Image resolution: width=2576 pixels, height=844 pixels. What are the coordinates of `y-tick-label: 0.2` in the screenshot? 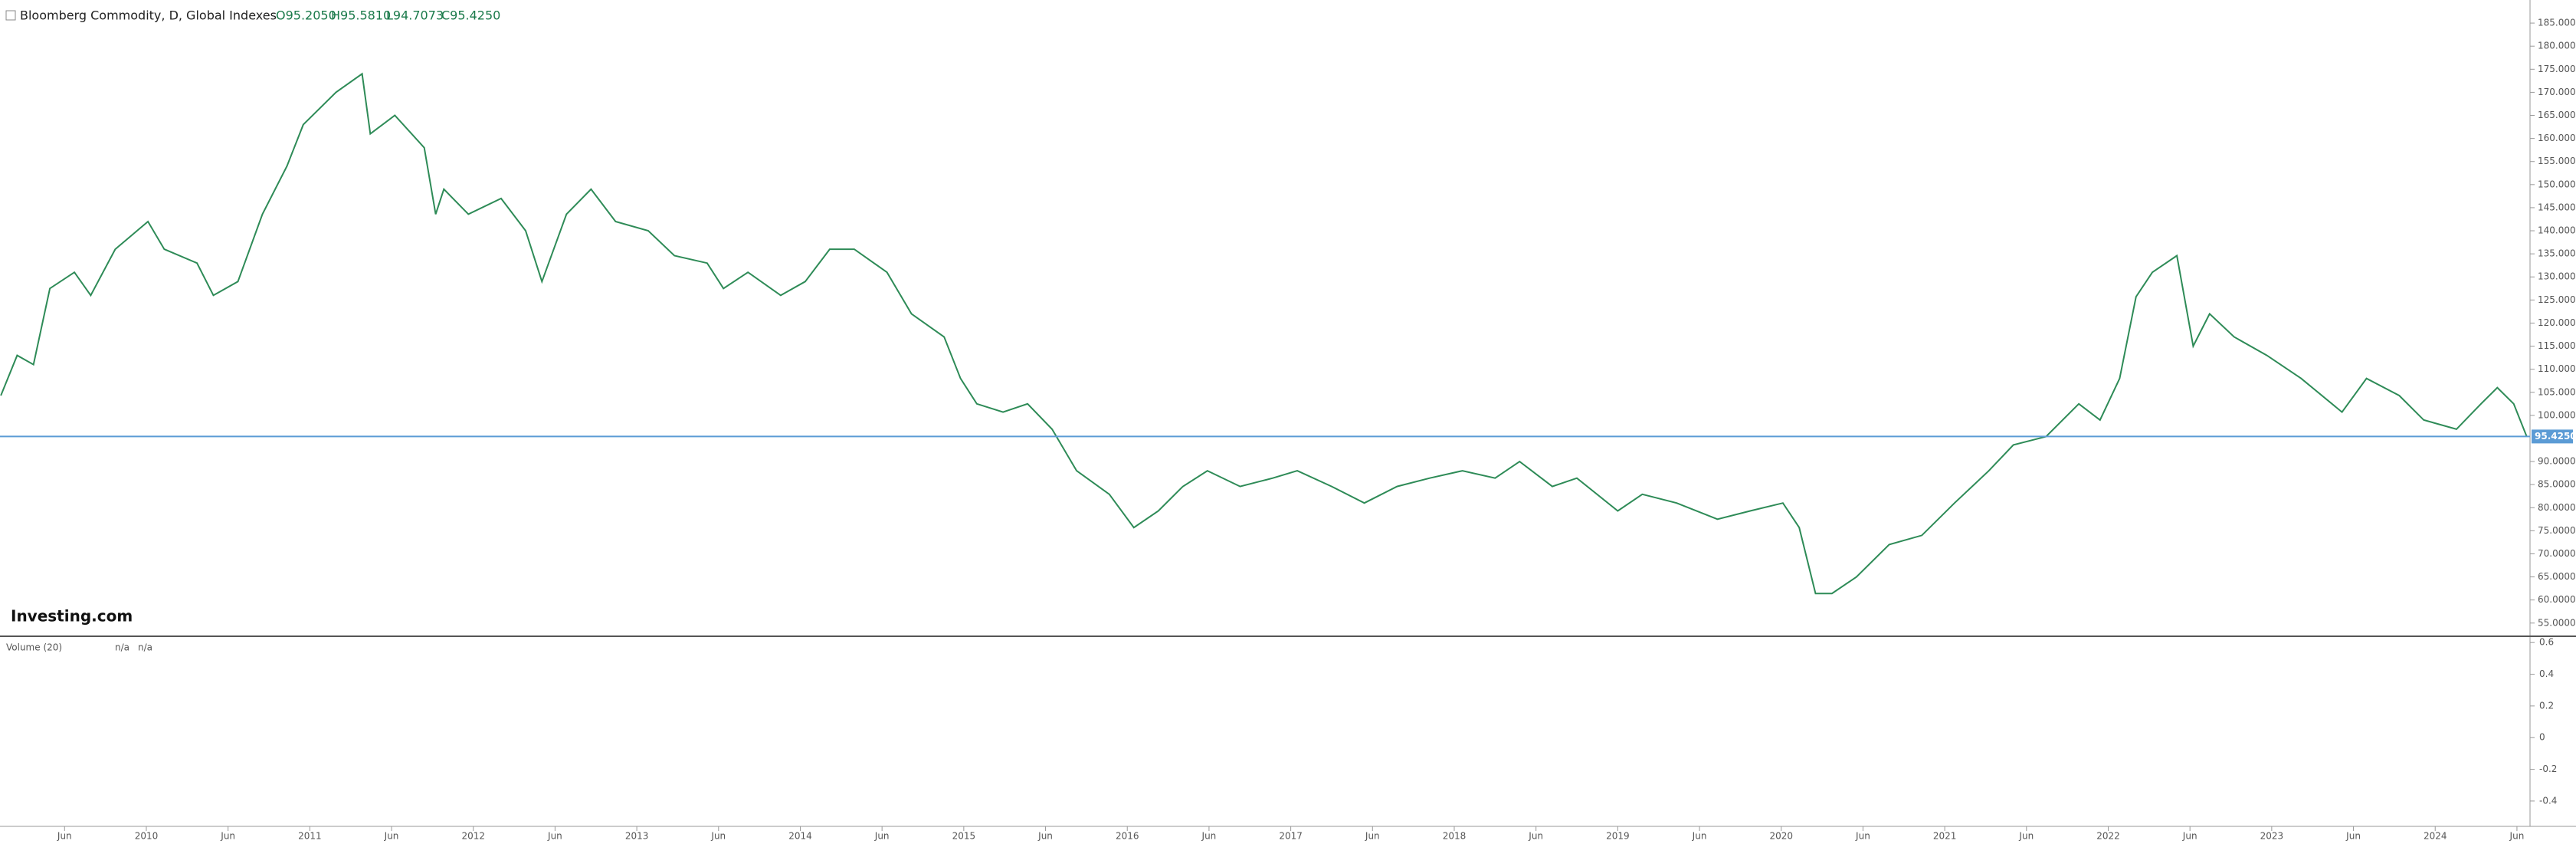 It's located at (2547, 705).